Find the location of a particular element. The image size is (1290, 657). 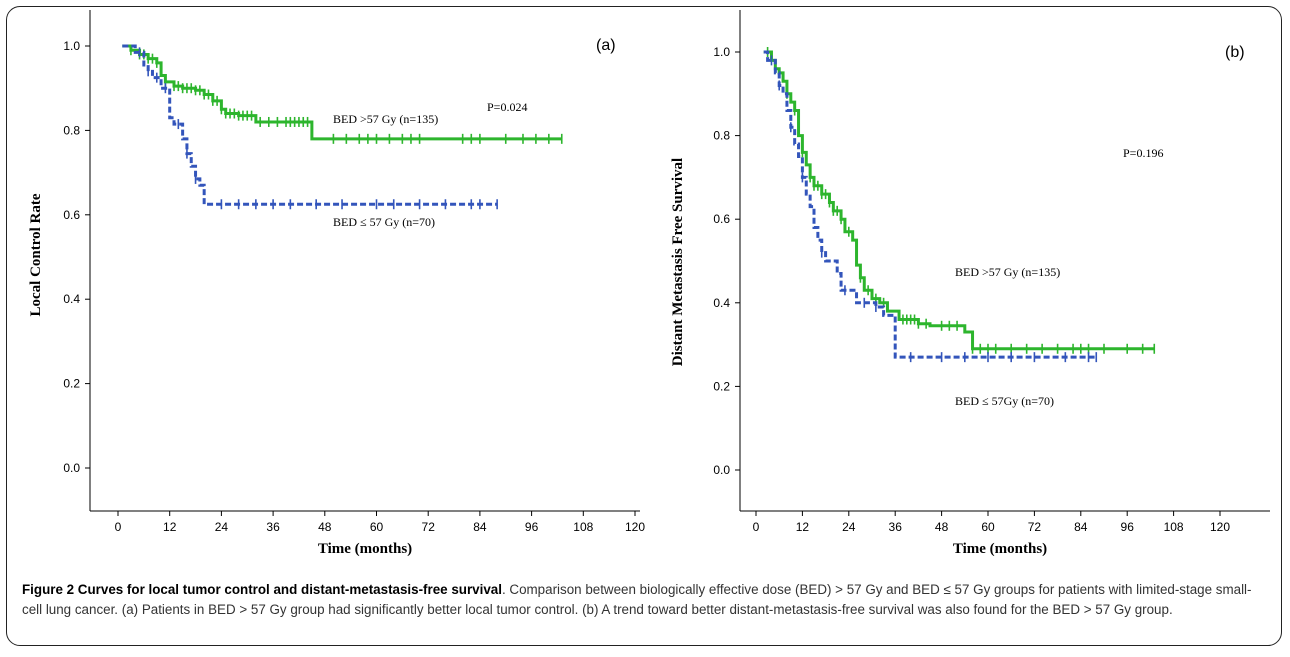

y-axis-title: Local Control Rate is located at coordinates (36, 254).